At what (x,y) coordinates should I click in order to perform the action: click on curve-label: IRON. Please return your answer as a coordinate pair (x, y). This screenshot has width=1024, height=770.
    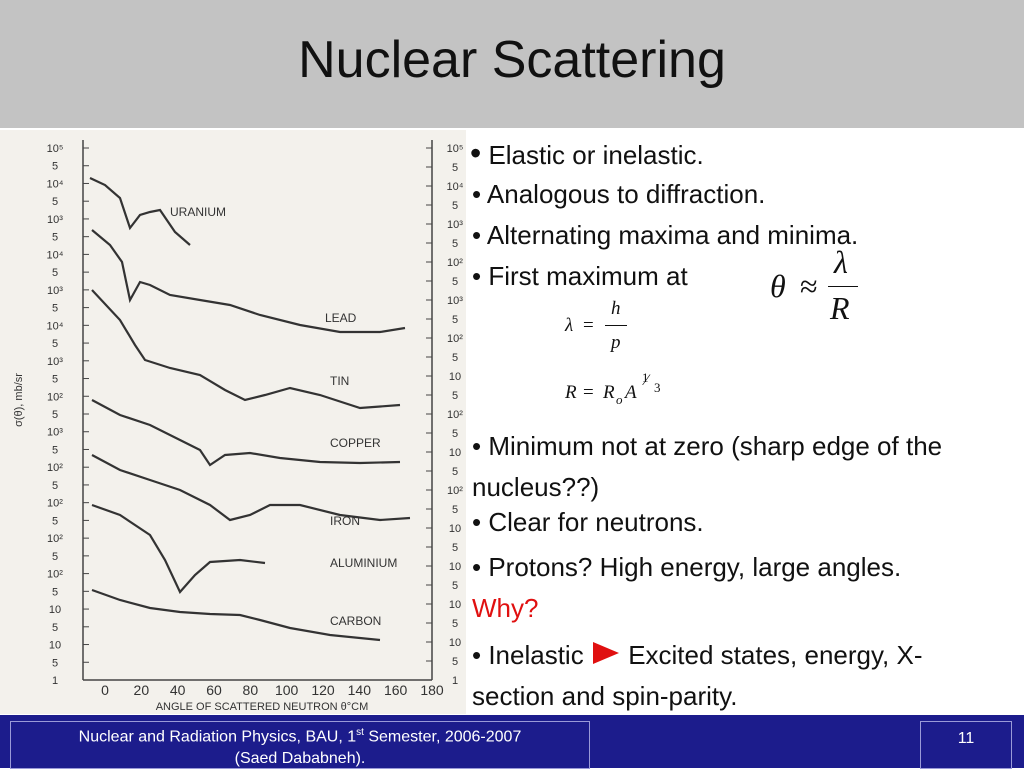
    Looking at the image, I should click on (345, 521).